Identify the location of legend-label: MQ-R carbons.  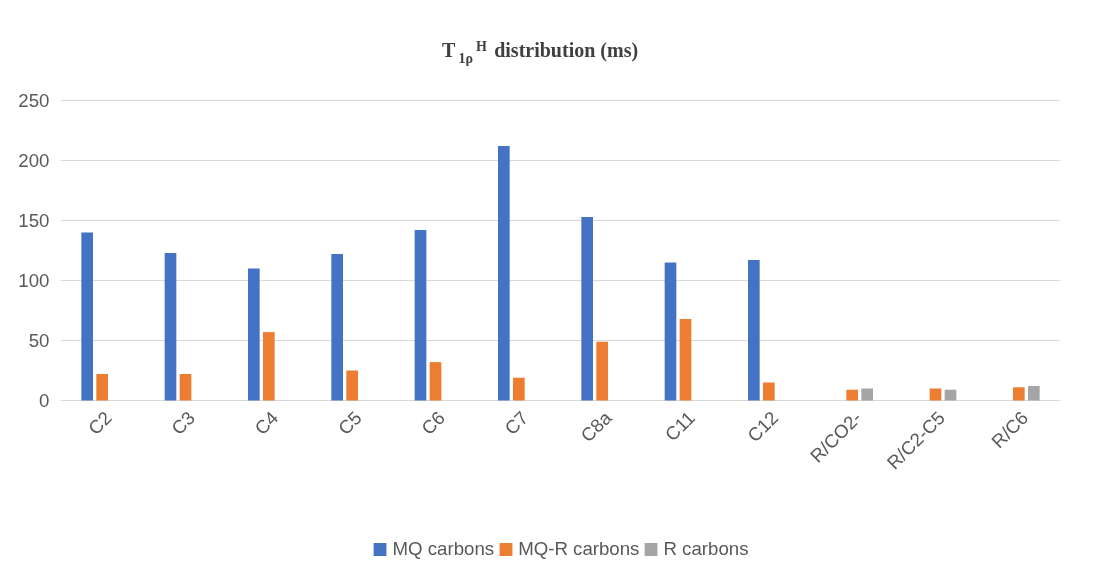
(579, 549).